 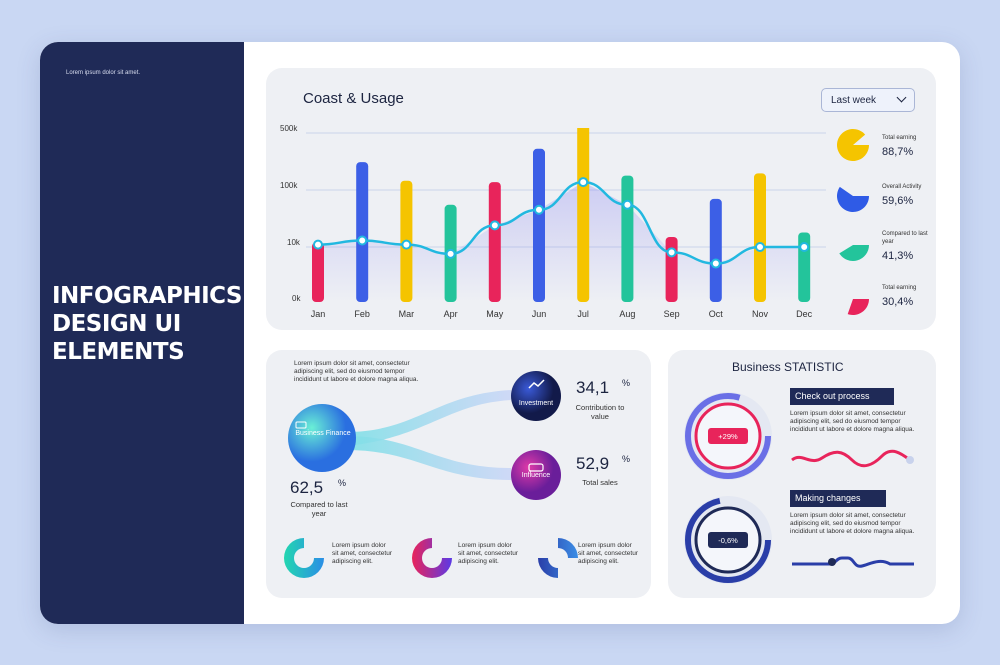 What do you see at coordinates (318, 272) in the screenshot?
I see `bar-jan` at bounding box center [318, 272].